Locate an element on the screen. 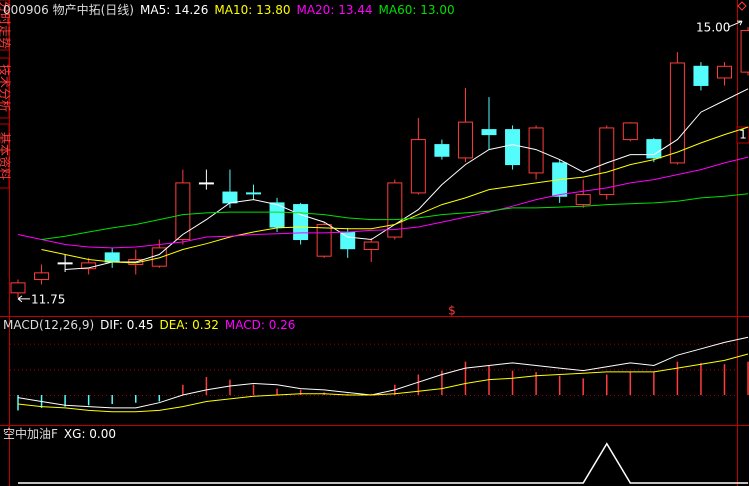 The height and width of the screenshot is (486, 749). panel-title: 000906 物产中拓(日线) is located at coordinates (68, 9).